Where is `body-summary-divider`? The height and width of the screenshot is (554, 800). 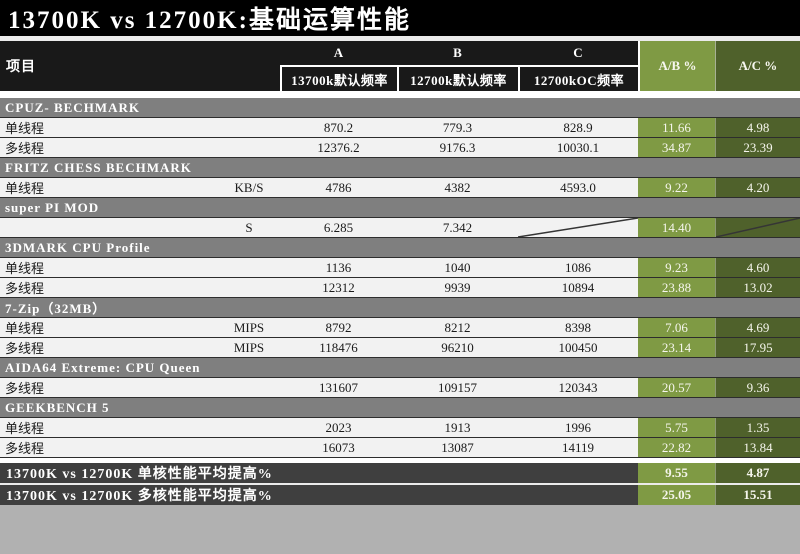 body-summary-divider is located at coordinates (400, 460).